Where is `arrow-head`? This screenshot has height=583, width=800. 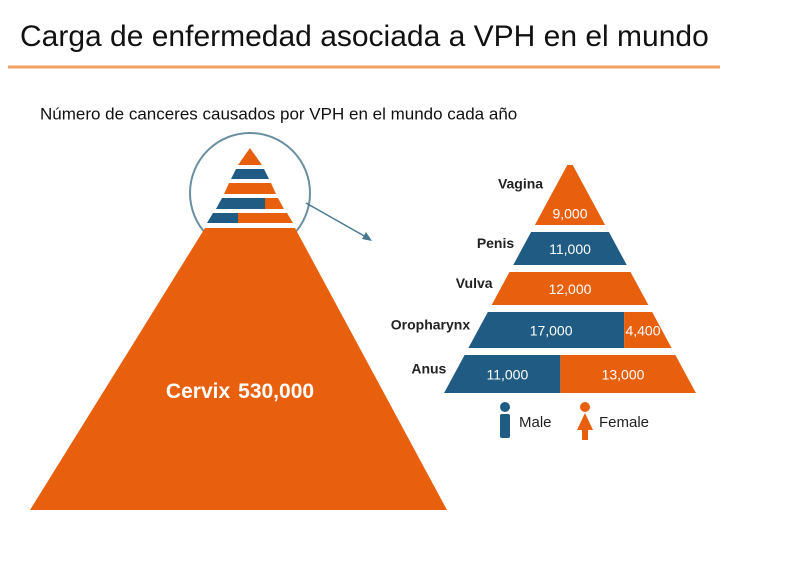 arrow-head is located at coordinates (367, 236).